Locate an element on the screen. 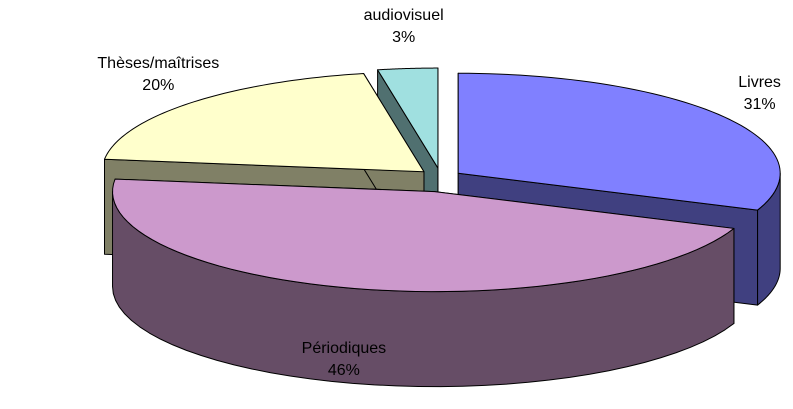 The width and height of the screenshot is (793, 409). slice-value-label: 3% is located at coordinates (403, 37).